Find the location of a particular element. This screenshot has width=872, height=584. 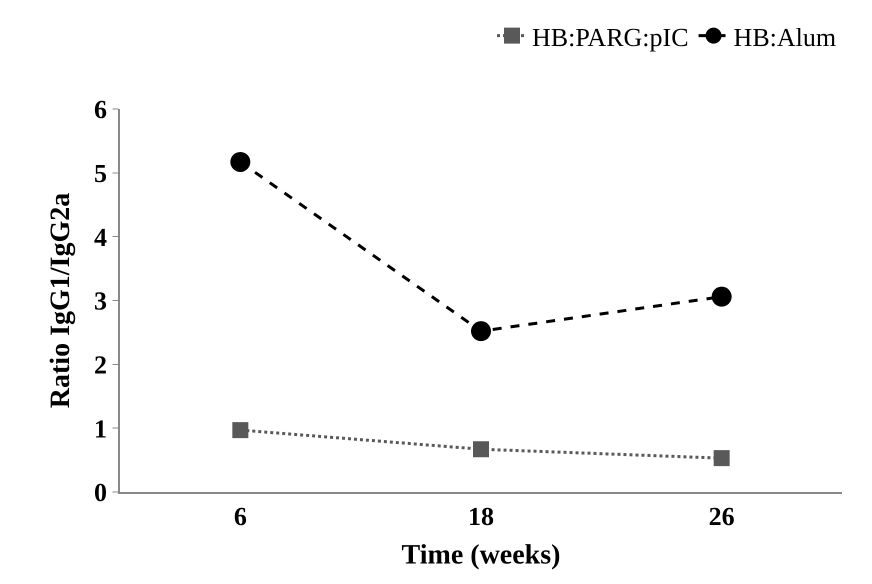

x-tick-label: 6 is located at coordinates (240, 516).